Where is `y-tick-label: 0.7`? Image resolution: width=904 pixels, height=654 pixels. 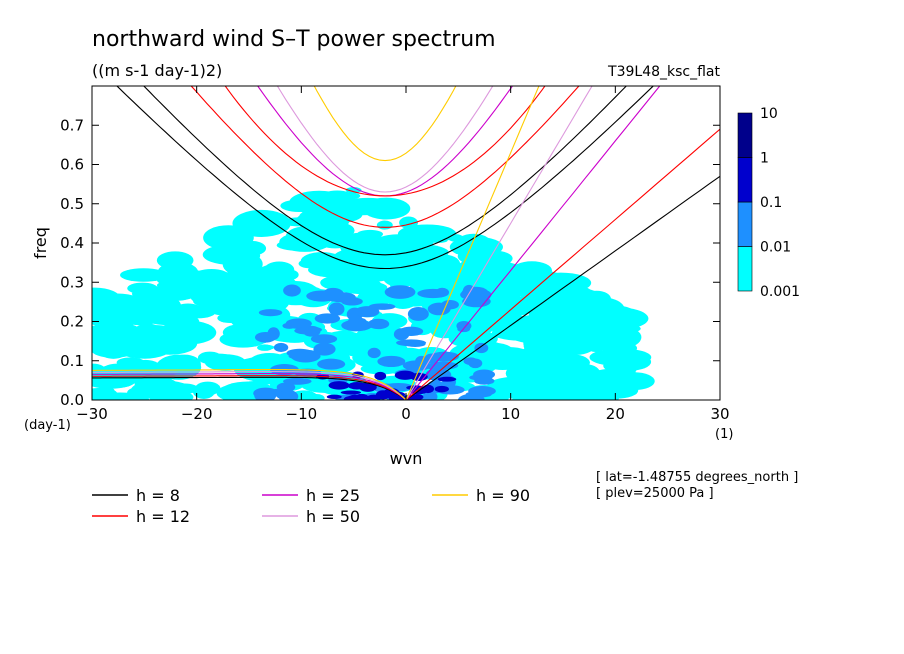 y-tick-label: 0.7 is located at coordinates (72, 125).